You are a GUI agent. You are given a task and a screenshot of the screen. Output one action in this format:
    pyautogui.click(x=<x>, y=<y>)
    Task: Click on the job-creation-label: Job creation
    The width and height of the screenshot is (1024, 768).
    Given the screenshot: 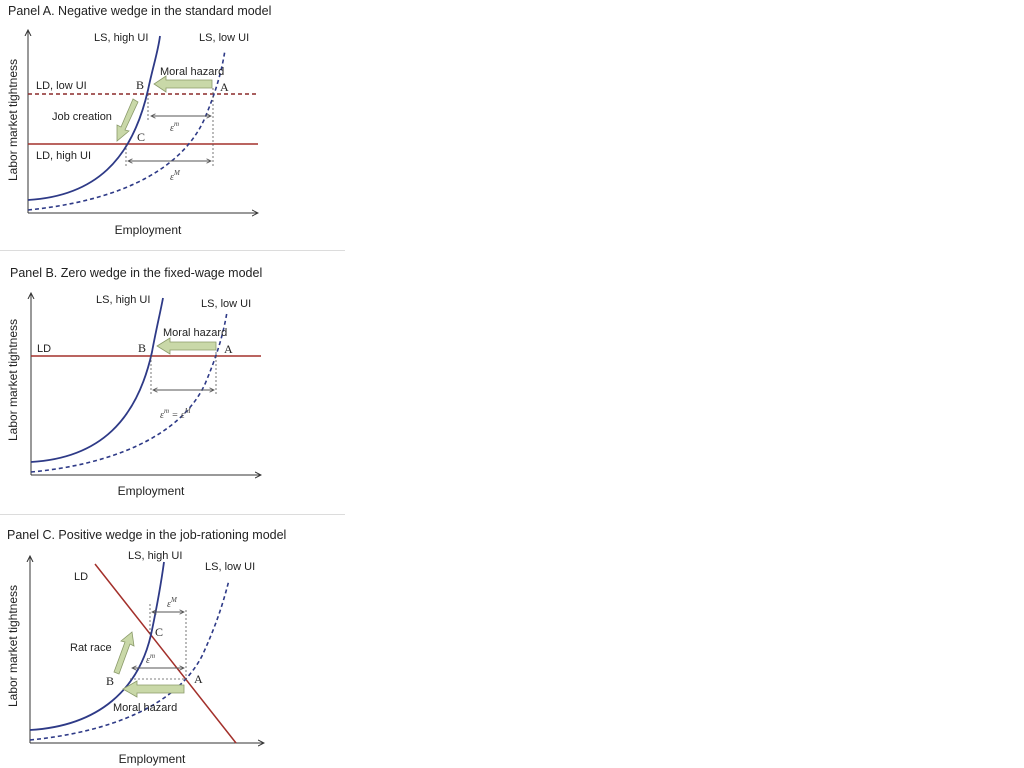 What is the action you would take?
    pyautogui.click(x=82, y=117)
    